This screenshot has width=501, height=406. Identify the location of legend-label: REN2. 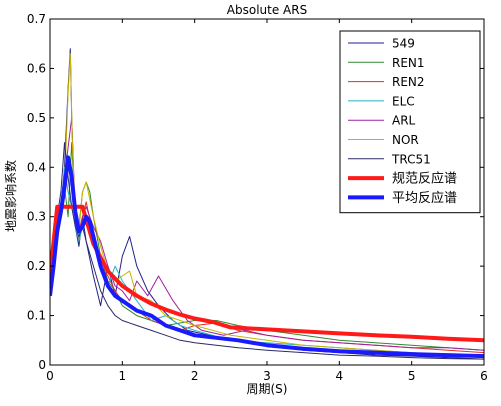
(408, 82).